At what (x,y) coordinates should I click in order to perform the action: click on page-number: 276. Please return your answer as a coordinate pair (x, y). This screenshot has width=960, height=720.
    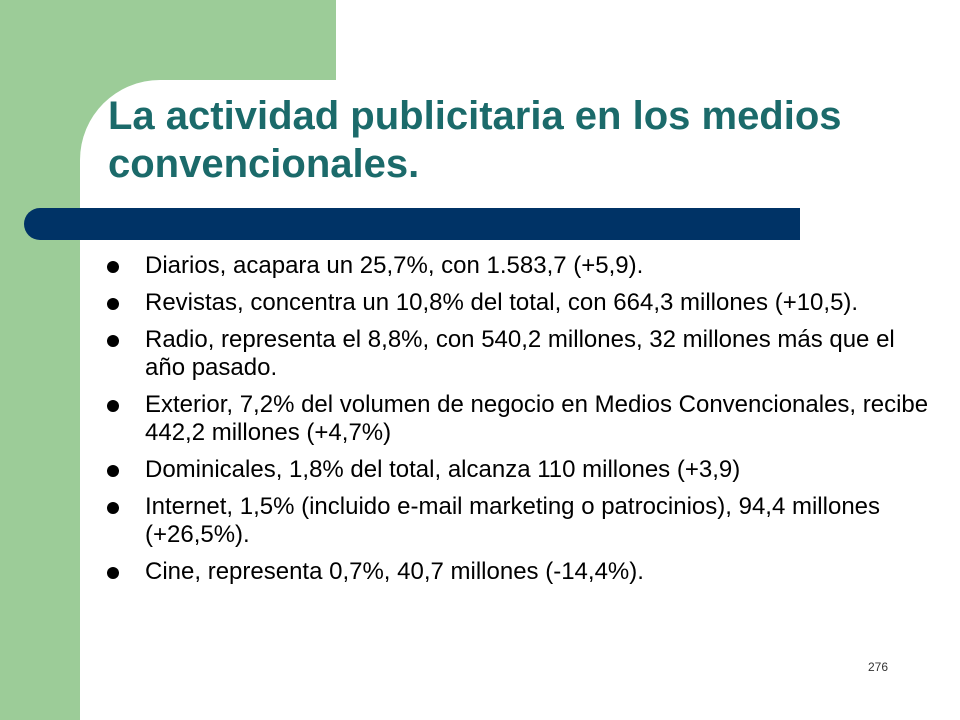
    Looking at the image, I should click on (878, 667).